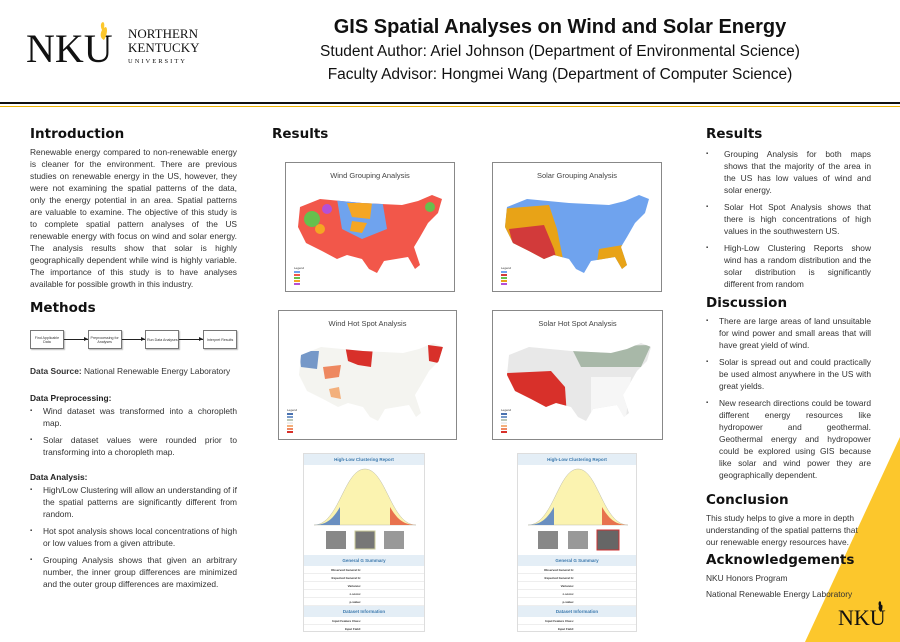 This screenshot has width=900, height=642. Describe the element at coordinates (104, 339) in the screenshot. I see `flow-step: Preprocessing for Analyses` at that location.